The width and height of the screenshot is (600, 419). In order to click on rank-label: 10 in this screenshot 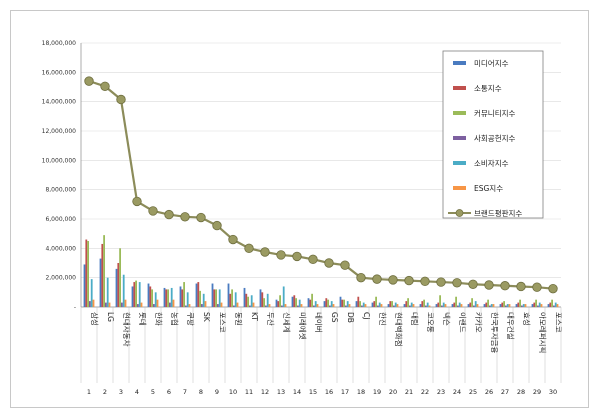, I will do `click(233, 392)`.